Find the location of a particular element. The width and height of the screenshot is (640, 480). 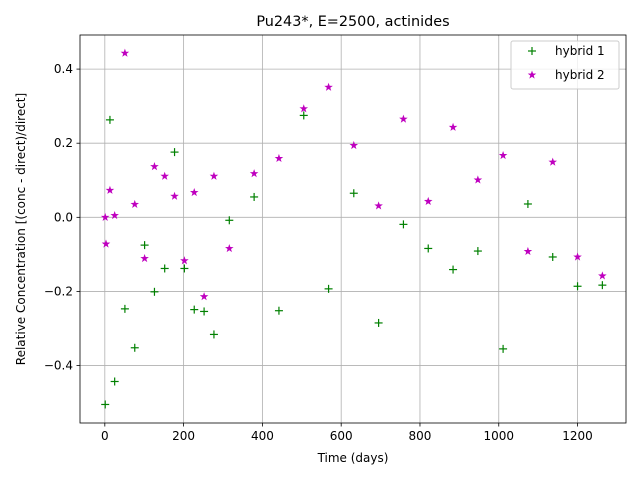

chart-title: Pu243*, E=2500, actinides is located at coordinates (352, 22).